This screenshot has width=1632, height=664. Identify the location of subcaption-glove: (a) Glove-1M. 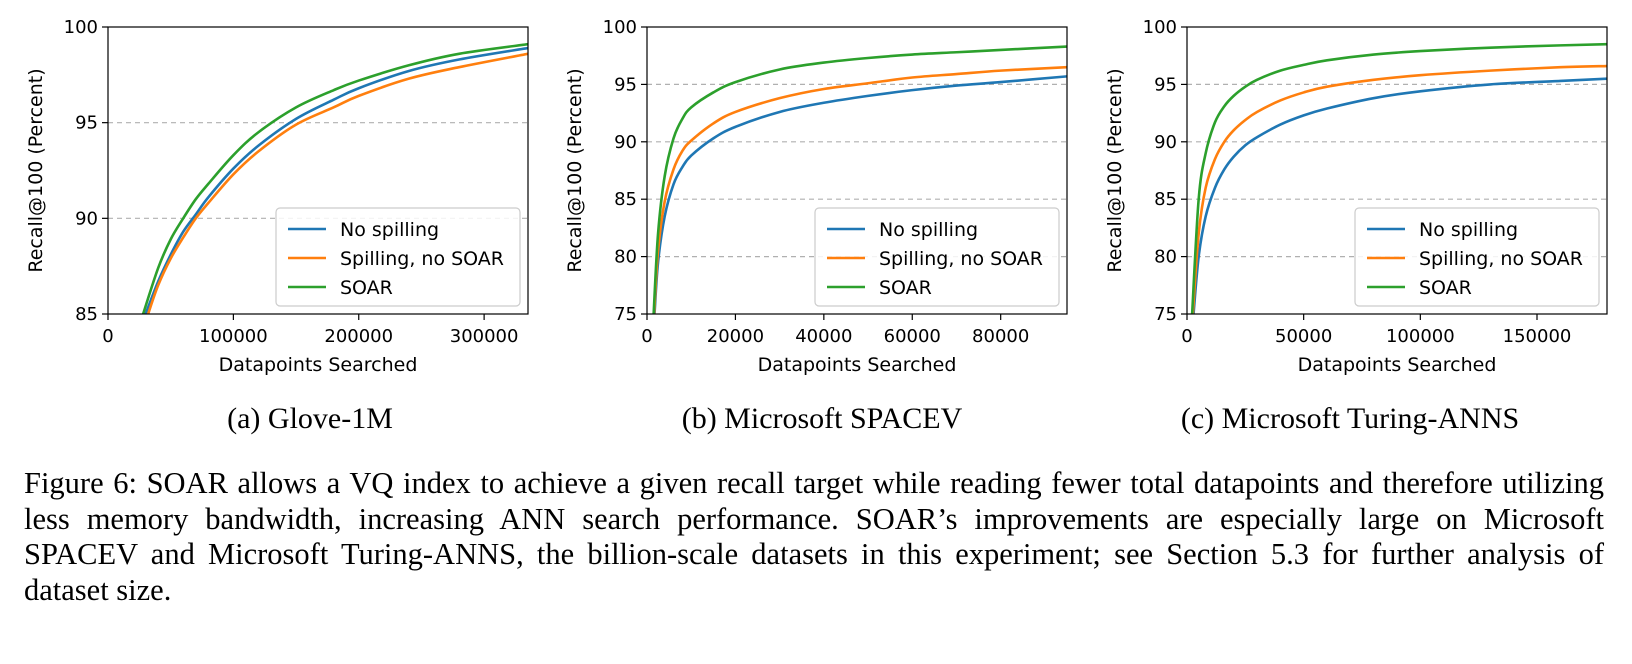
(310, 418).